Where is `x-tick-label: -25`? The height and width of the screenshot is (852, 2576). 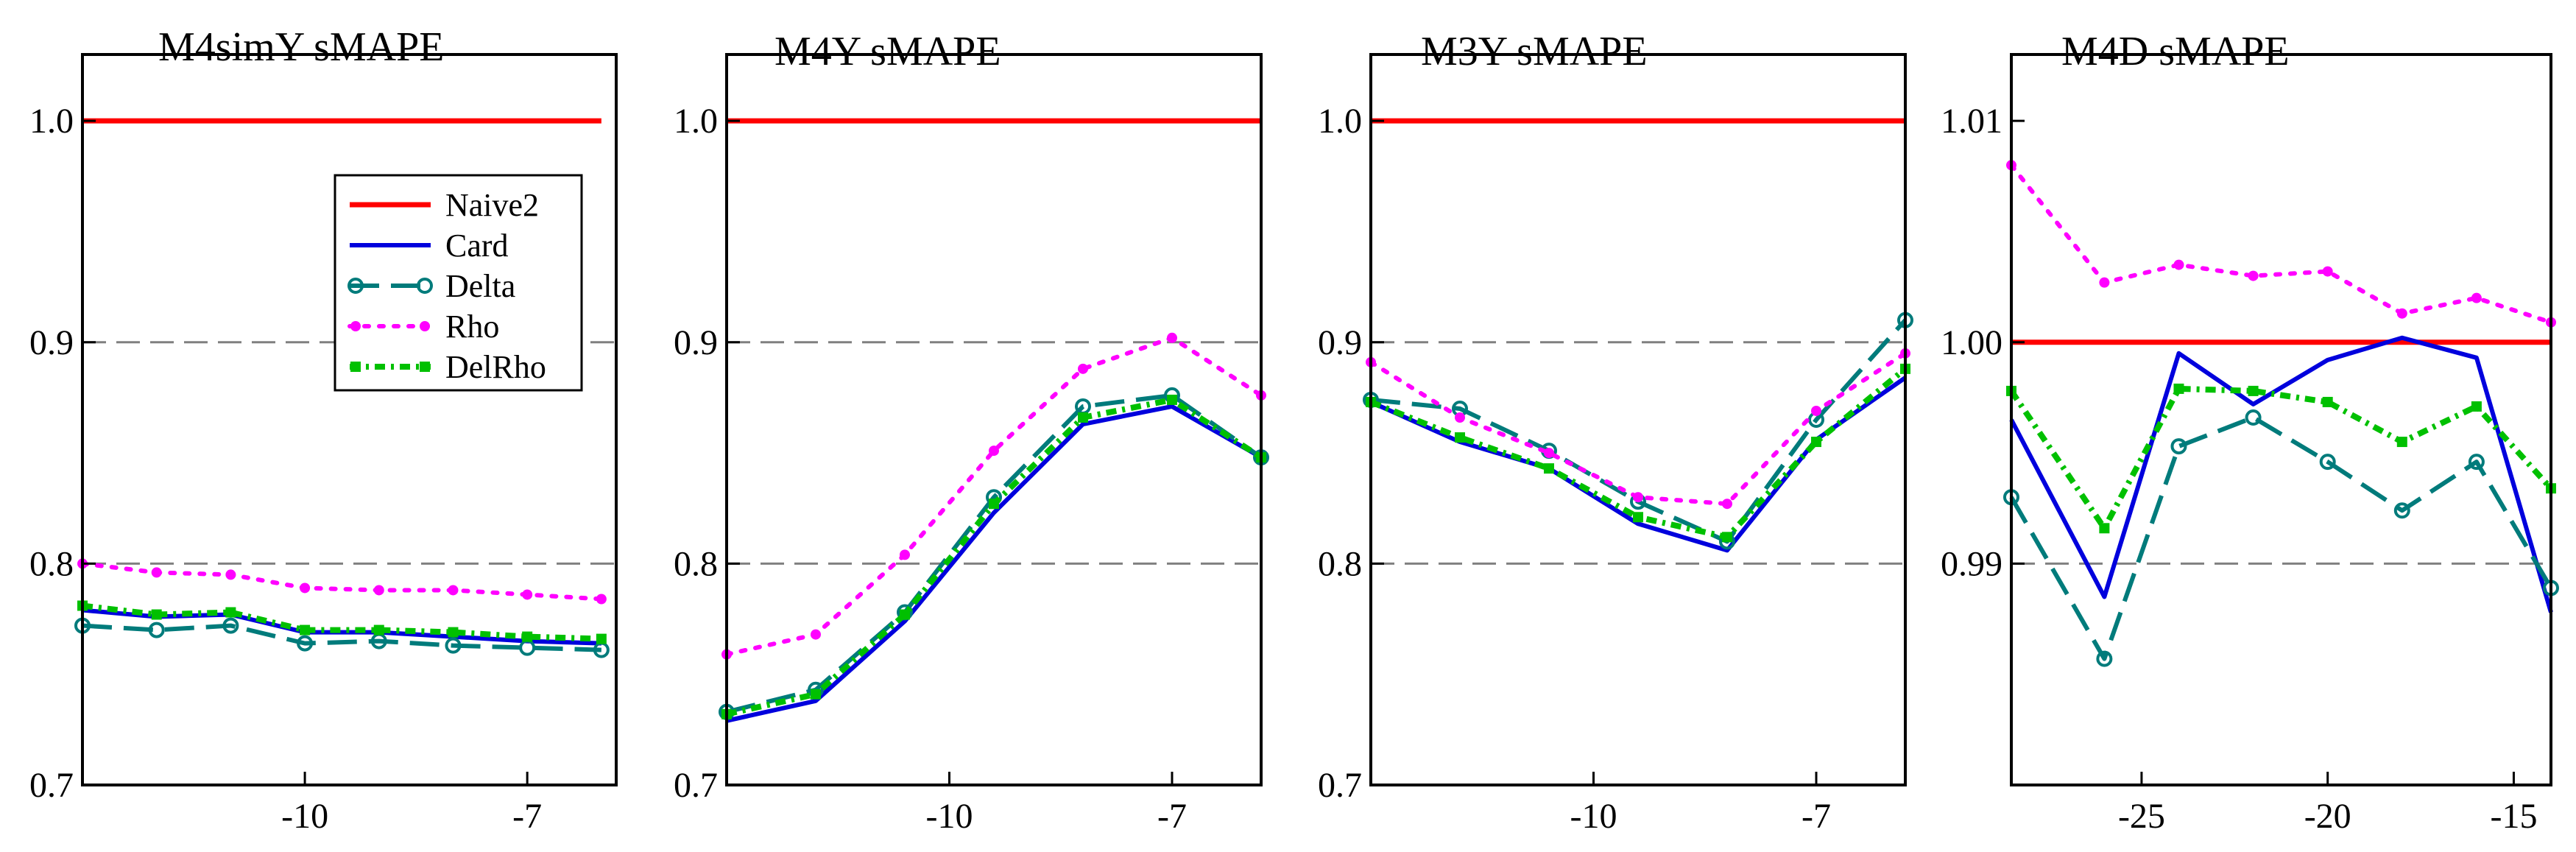
x-tick-label: -25 is located at coordinates (2141, 816).